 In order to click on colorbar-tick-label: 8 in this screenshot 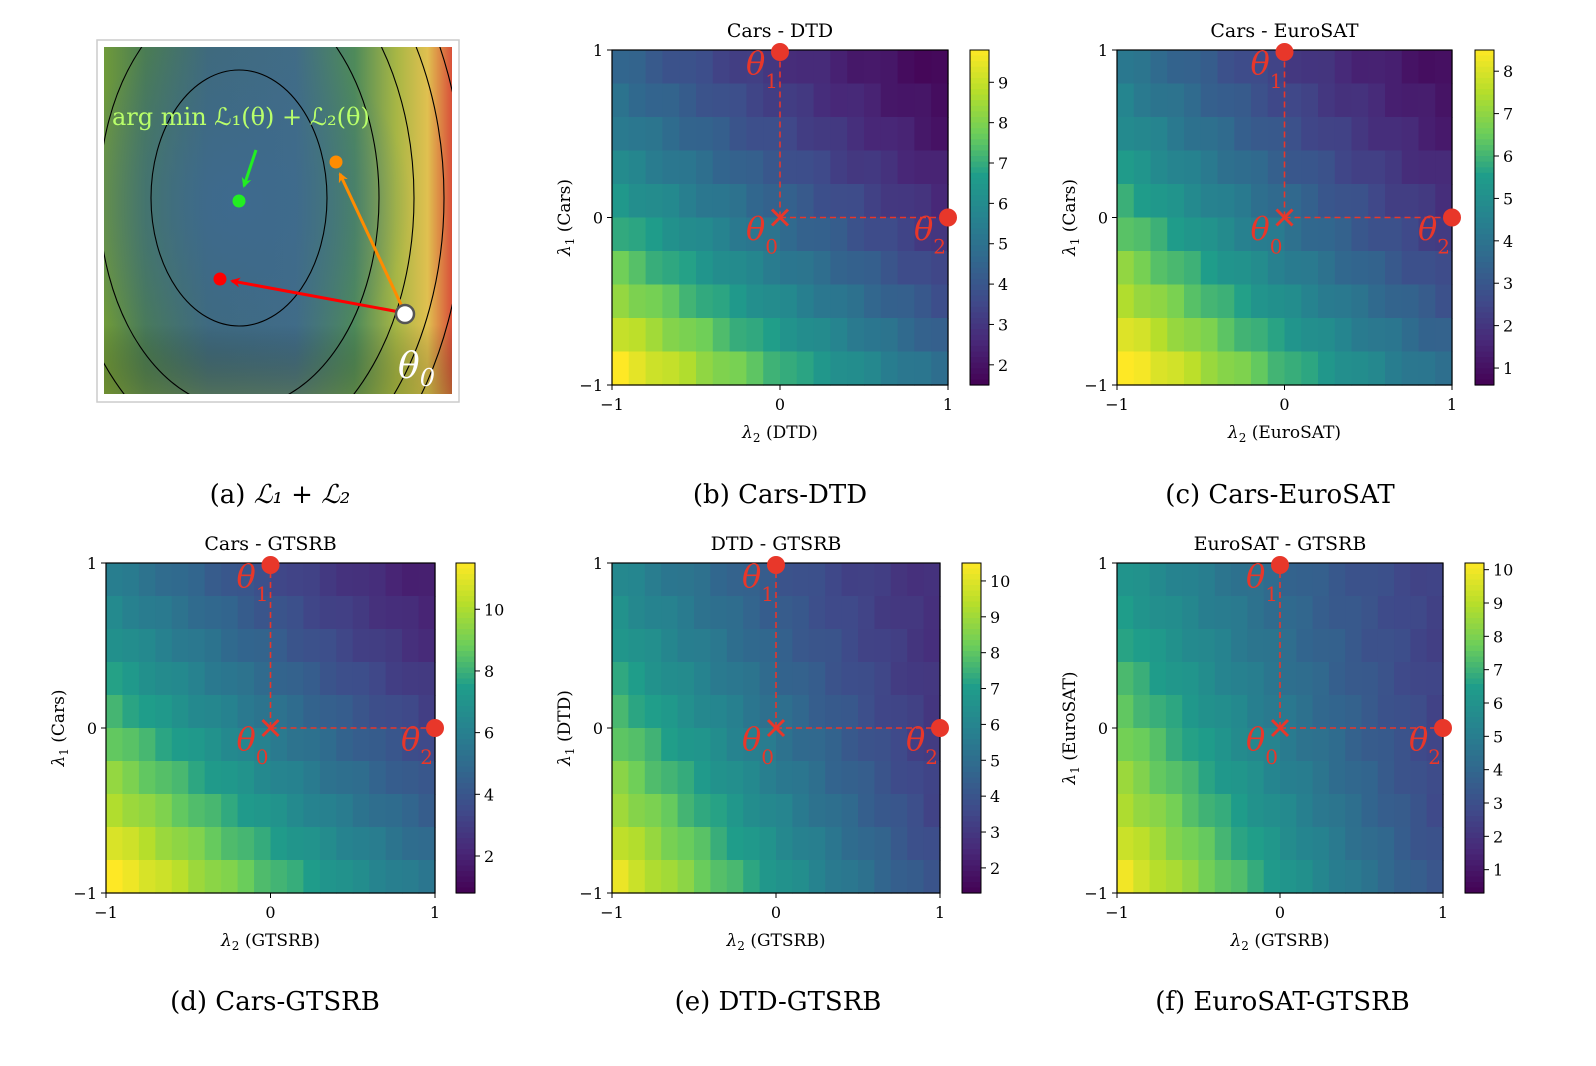, I will do `click(1003, 123)`.